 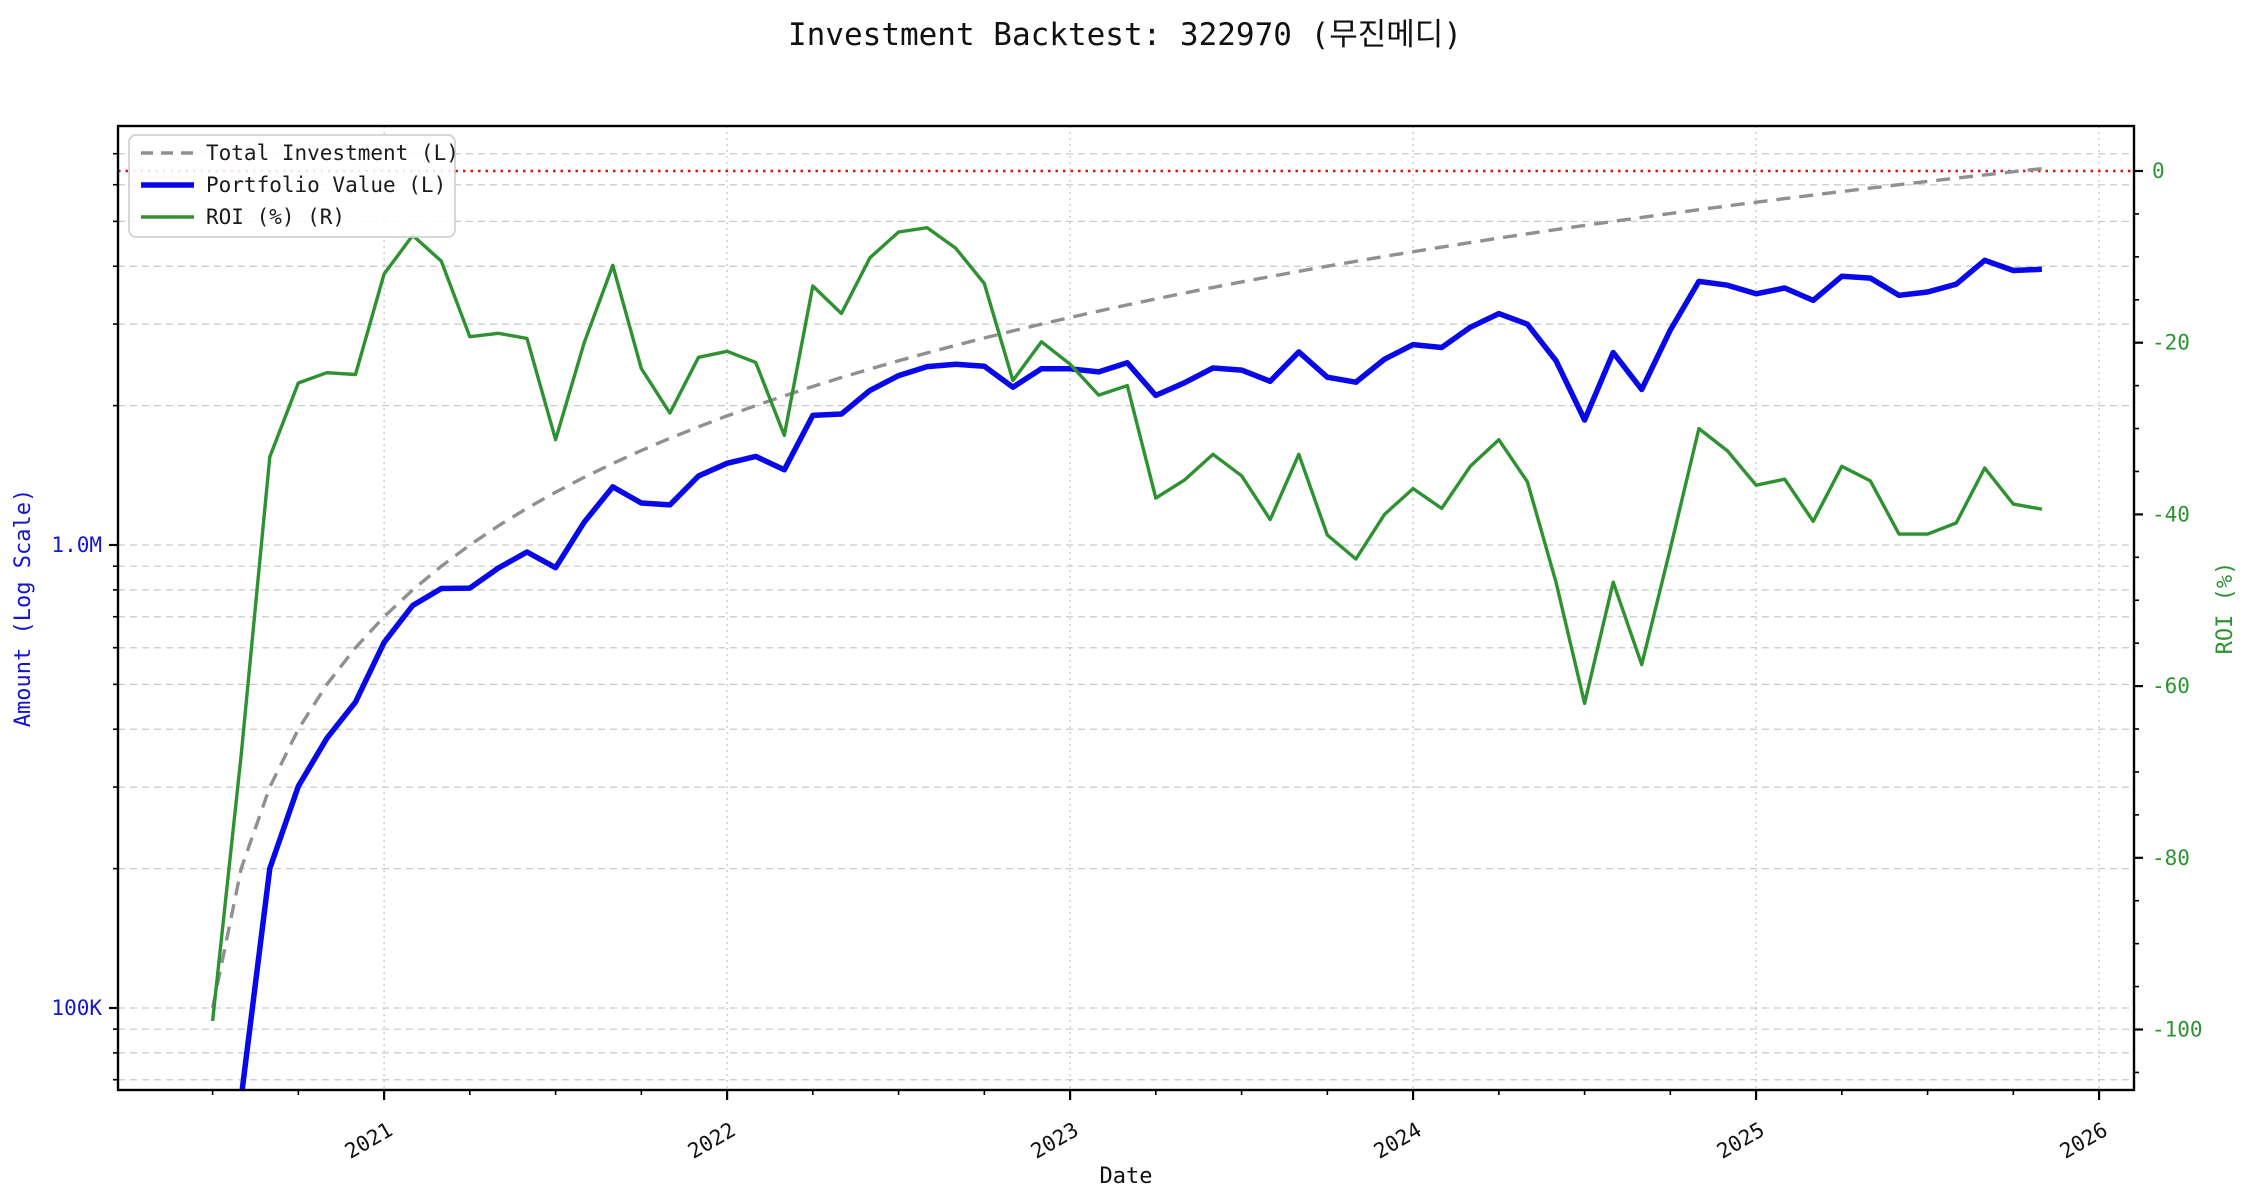 What do you see at coordinates (2171, 343) in the screenshot?
I see `tick-label: -20` at bounding box center [2171, 343].